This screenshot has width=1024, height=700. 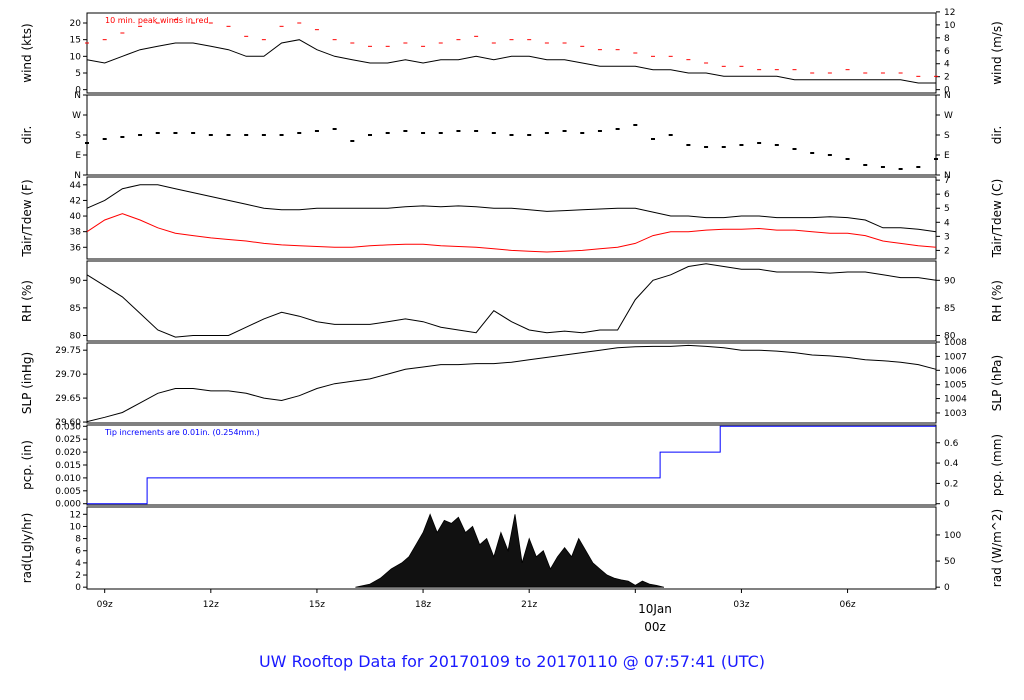 What do you see at coordinates (76, 186) in the screenshot?
I see `y-tick-label: 44` at bounding box center [76, 186].